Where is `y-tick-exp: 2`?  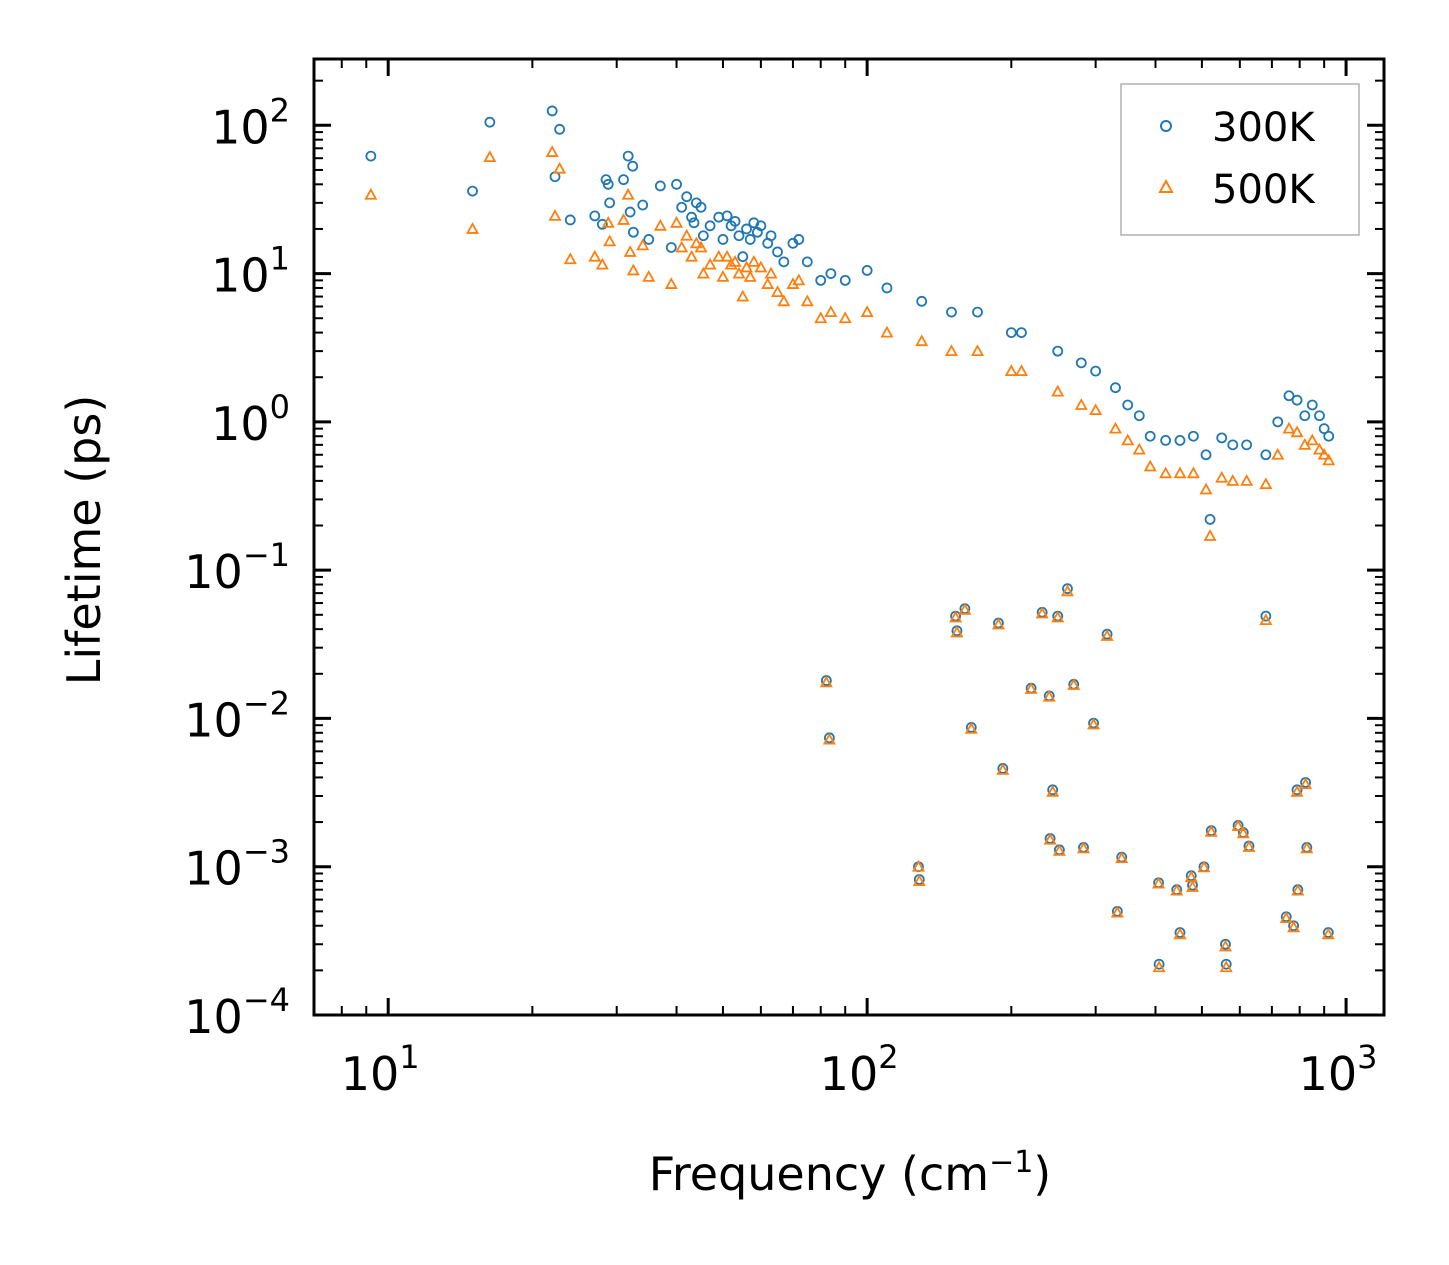 y-tick-exp: 2 is located at coordinates (280, 110).